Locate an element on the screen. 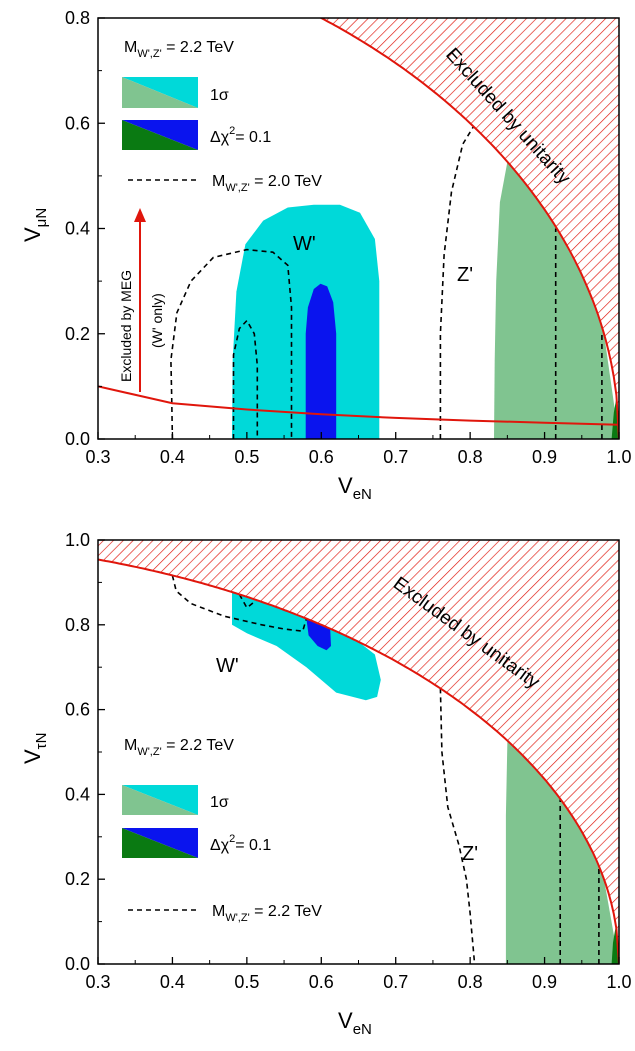 Image resolution: width=635 pixels, height=1051 pixels. bot-x-tick-label: 0.9 is located at coordinates (544, 982).